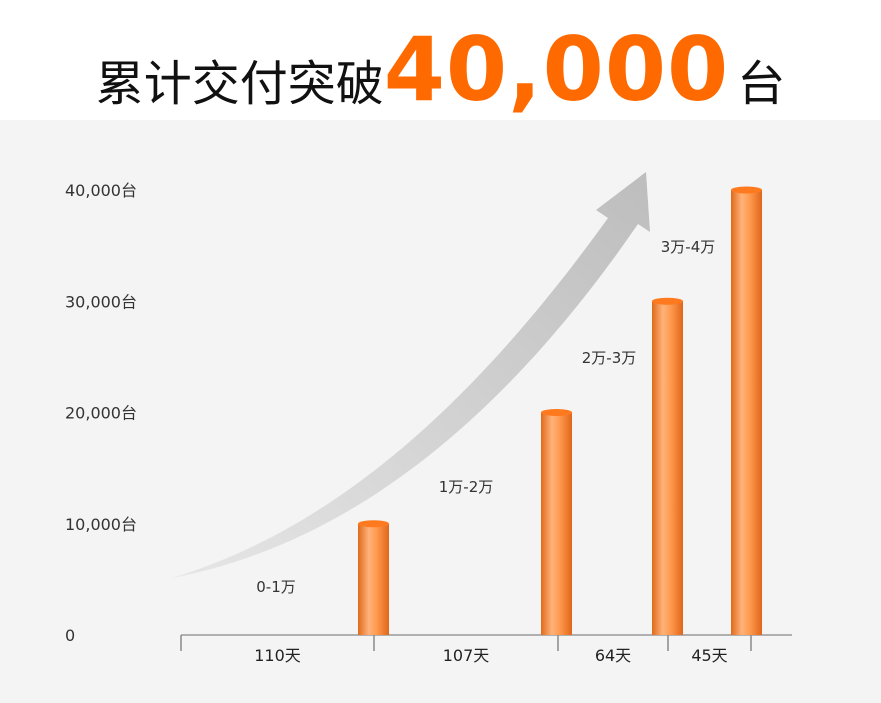 The width and height of the screenshot is (881, 703). What do you see at coordinates (613, 655) in the screenshot?
I see `duration-label: 64天` at bounding box center [613, 655].